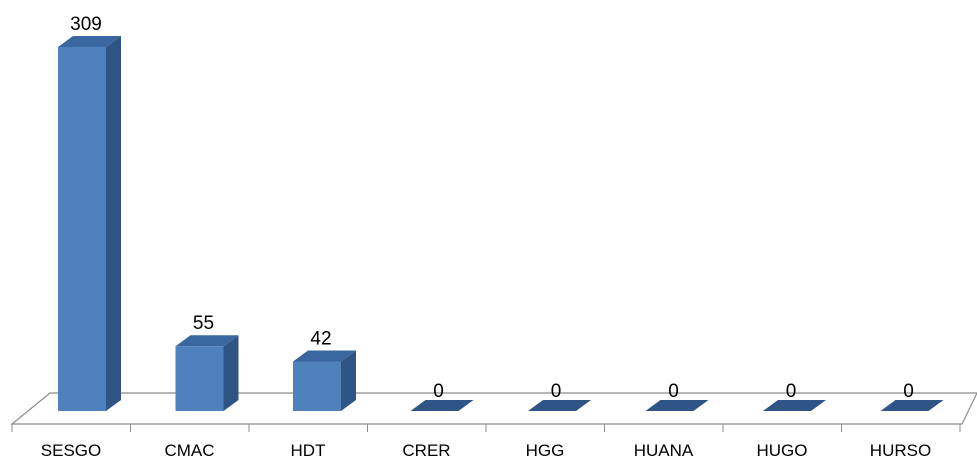 The width and height of the screenshot is (977, 465). I want to click on category-label: HUANA, so click(664, 450).